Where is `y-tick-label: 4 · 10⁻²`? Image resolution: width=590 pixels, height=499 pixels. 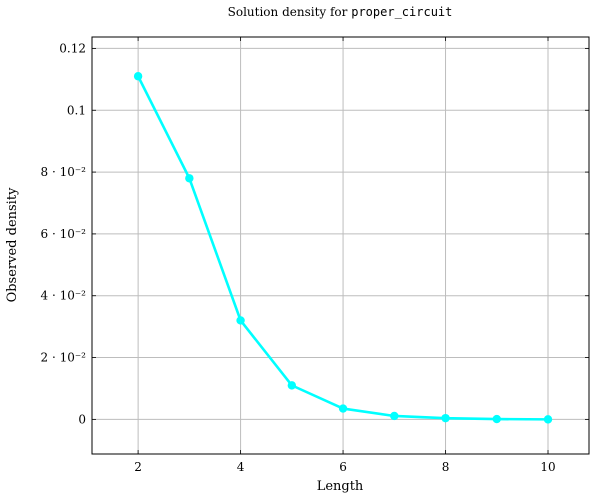 y-tick-label: 4 · 10⁻² is located at coordinates (64, 296).